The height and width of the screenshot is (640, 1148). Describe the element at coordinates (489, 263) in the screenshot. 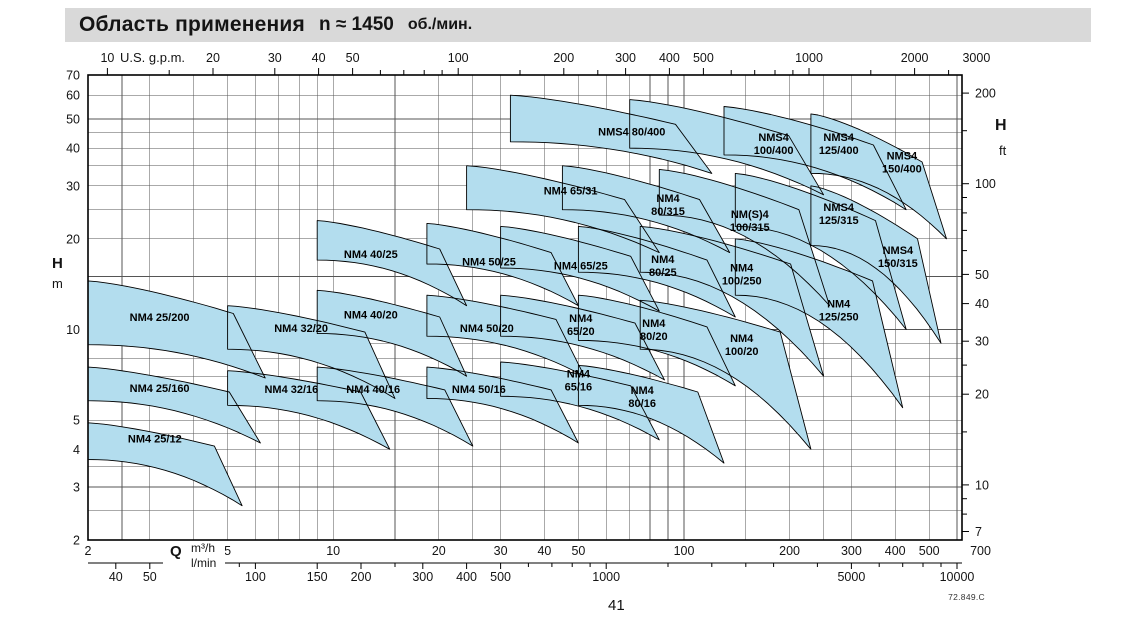

I see `pump-region-label: NM4 50/25` at that location.